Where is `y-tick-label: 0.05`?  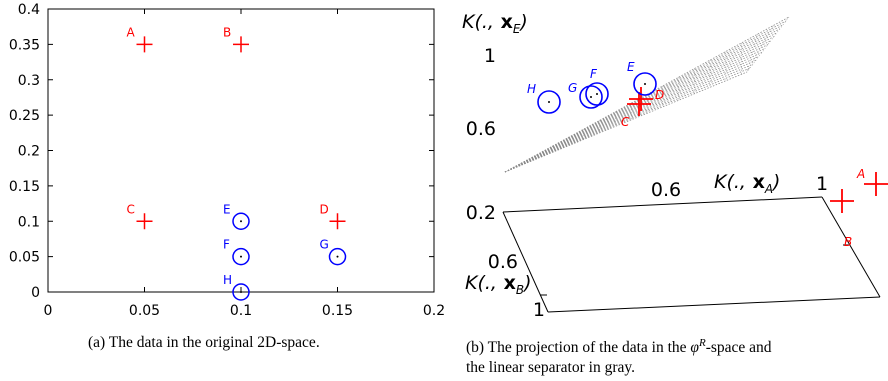 y-tick-label: 0.05 is located at coordinates (24, 258).